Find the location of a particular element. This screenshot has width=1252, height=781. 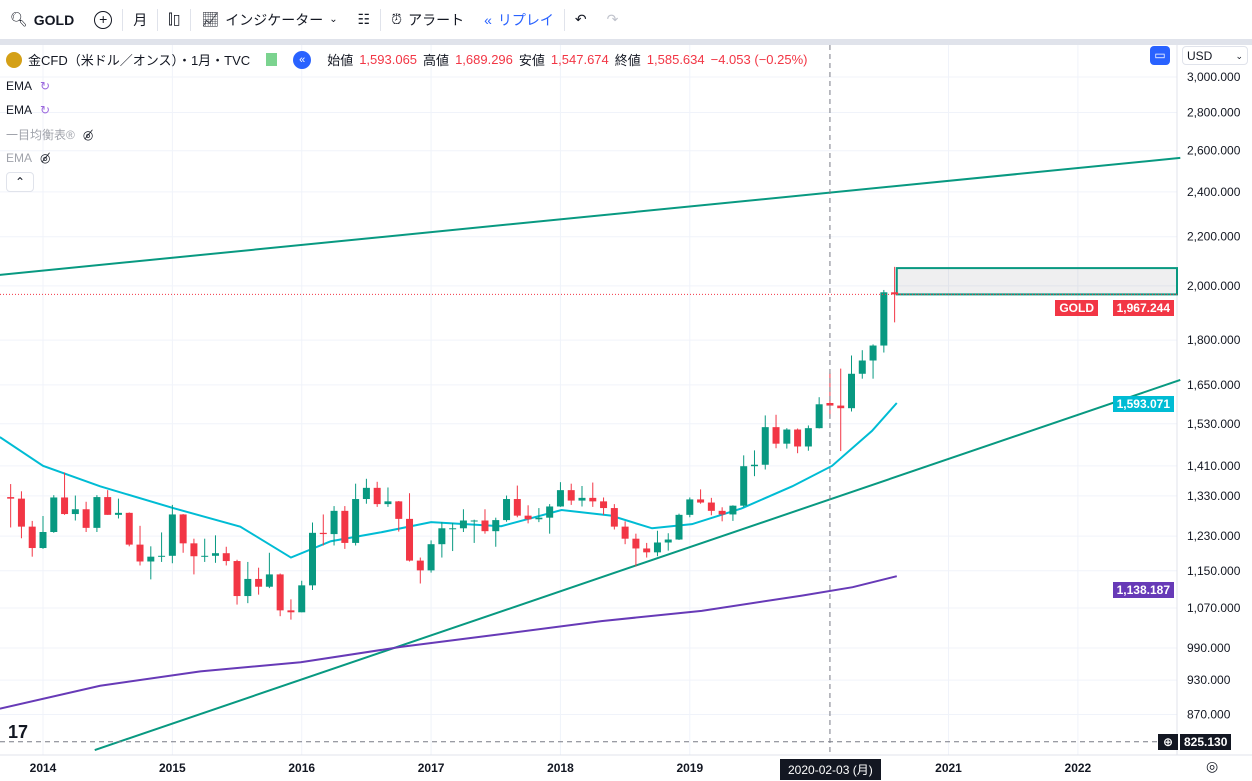

interval-button: 月 is located at coordinates (140, 19).